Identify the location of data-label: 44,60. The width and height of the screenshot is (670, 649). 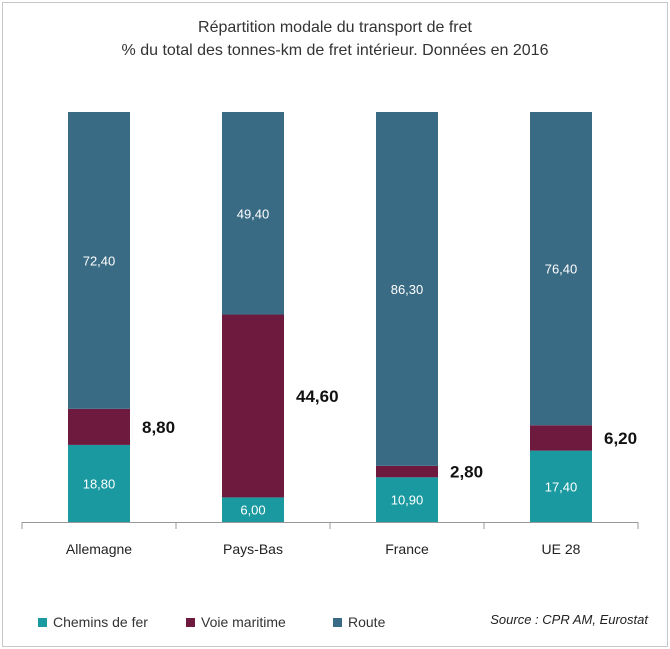
(317, 396).